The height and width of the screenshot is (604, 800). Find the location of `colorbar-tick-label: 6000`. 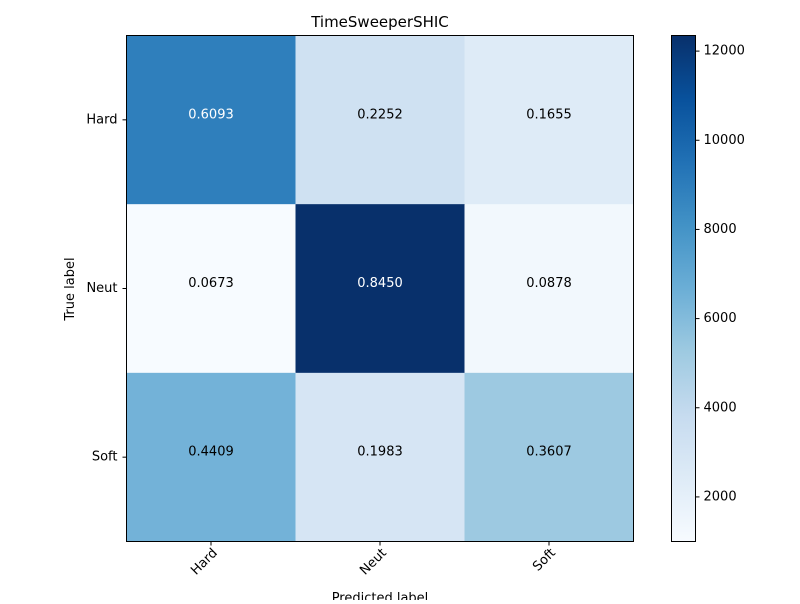

colorbar-tick-label: 6000 is located at coordinates (720, 318).